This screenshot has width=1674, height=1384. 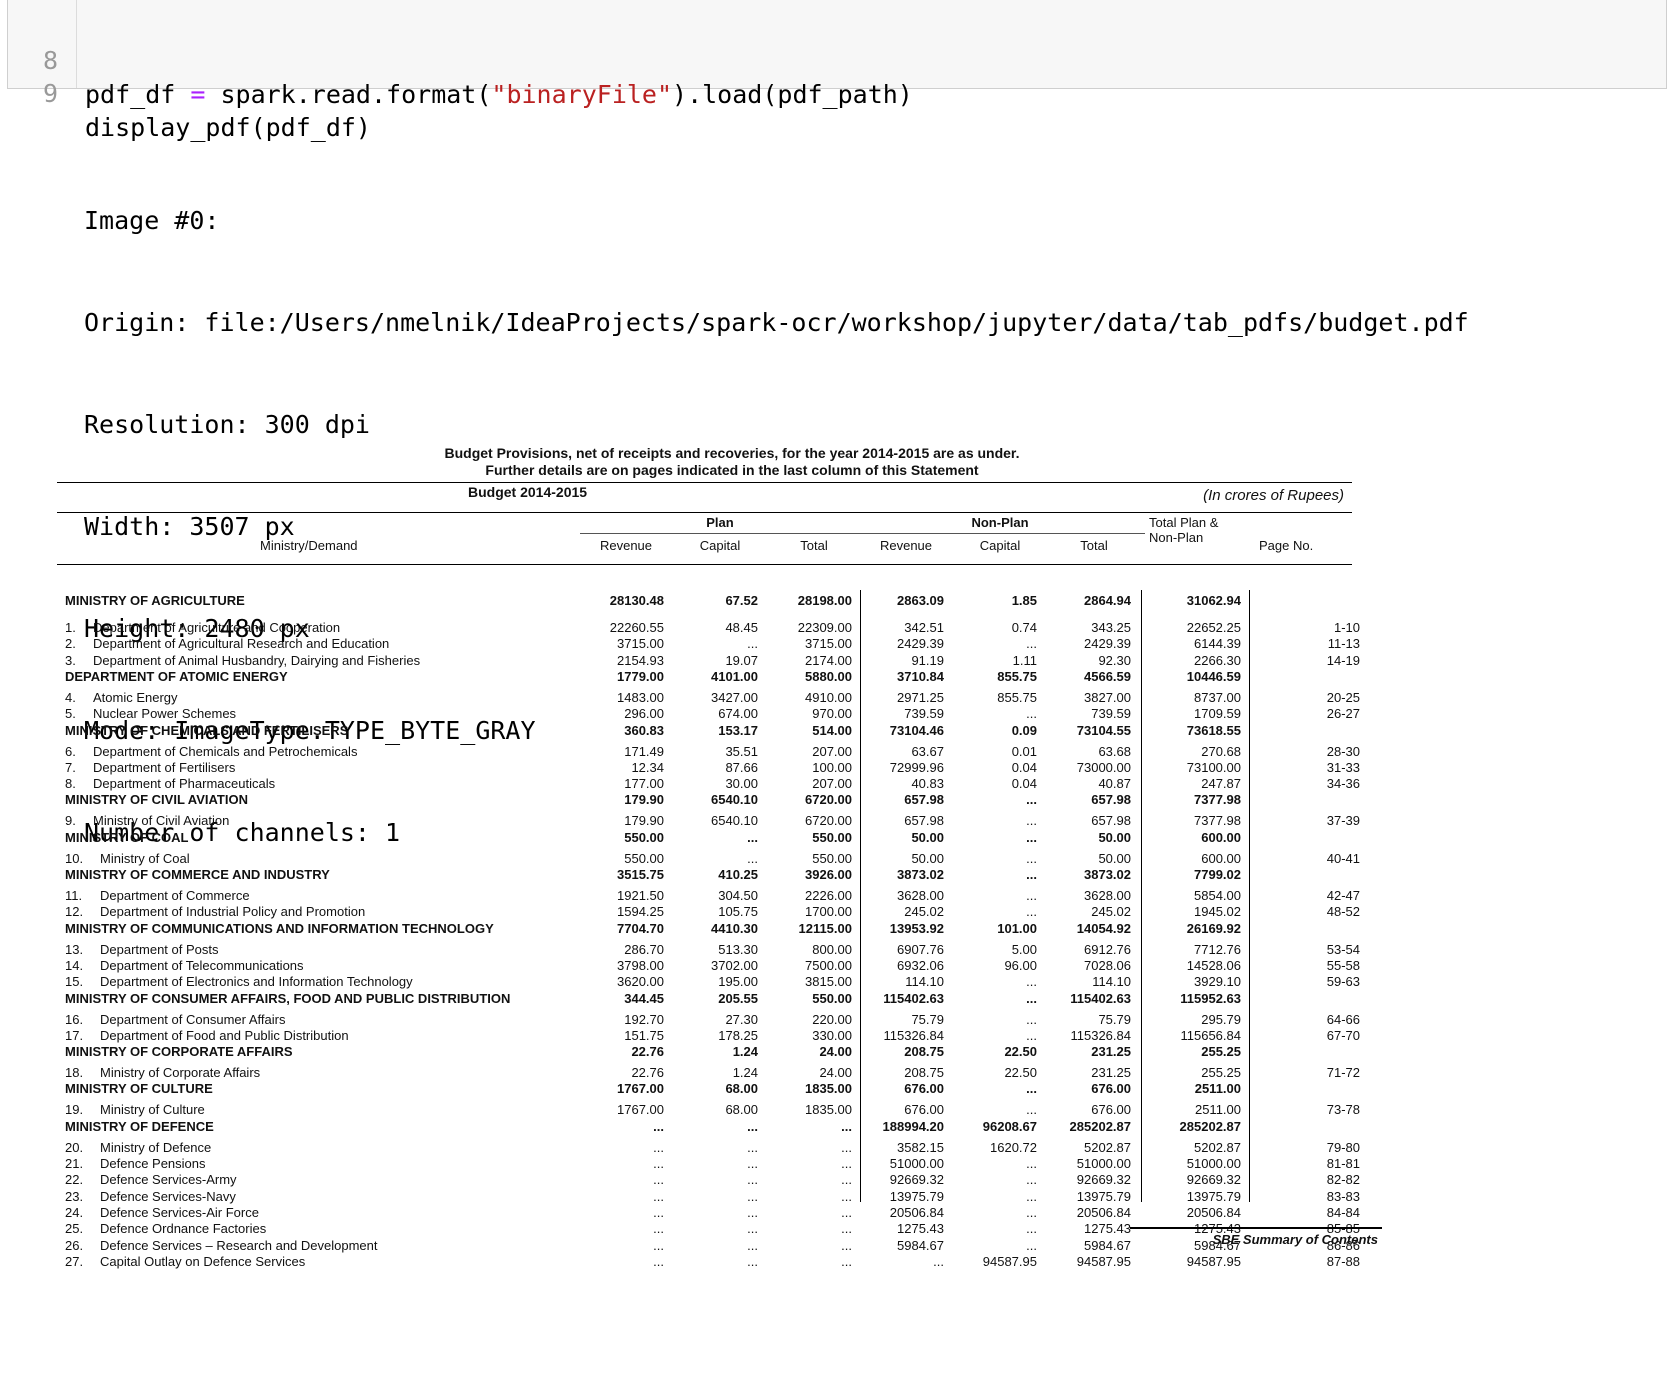 I want to click on header-capital: Capital, so click(x=1000, y=545).